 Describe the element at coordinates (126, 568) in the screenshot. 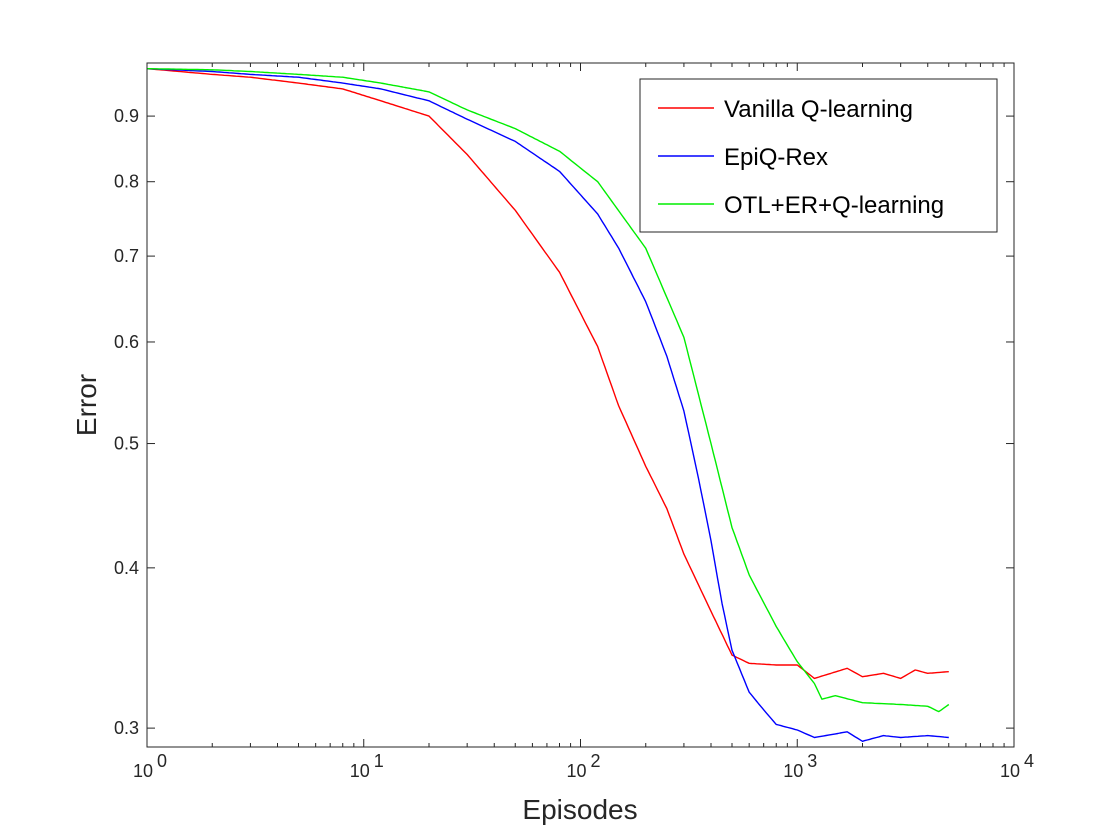

I see `y-tick-label: 0.4` at that location.